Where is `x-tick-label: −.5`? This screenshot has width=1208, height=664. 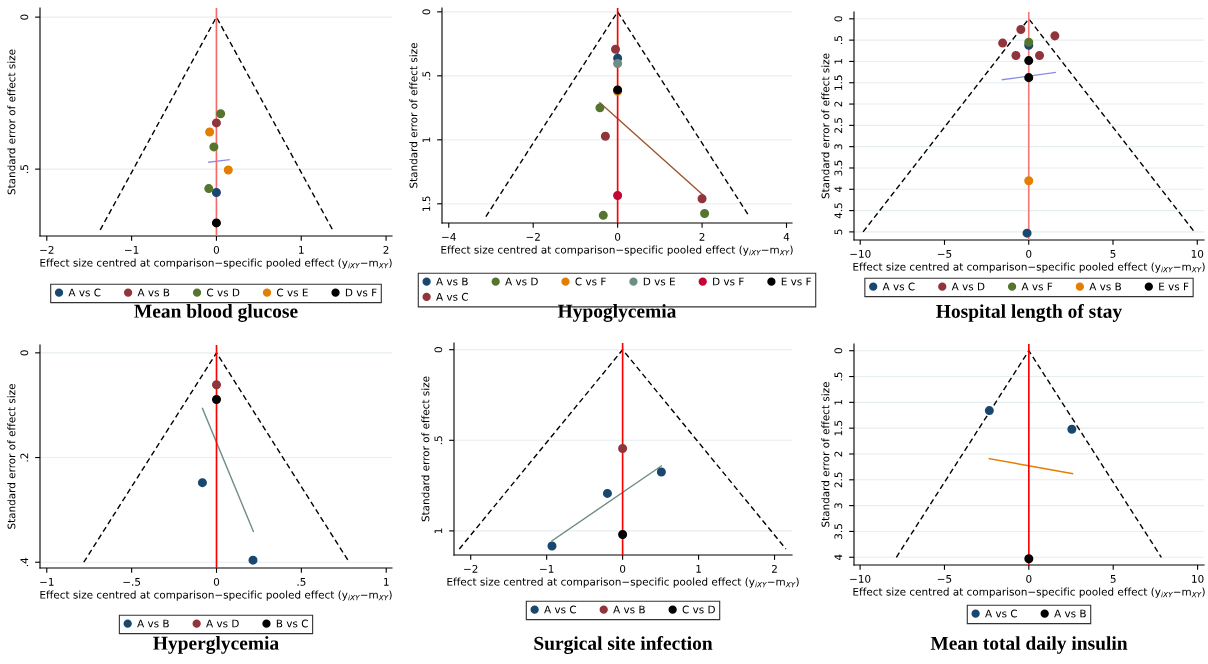
x-tick-label: −.5 is located at coordinates (132, 582).